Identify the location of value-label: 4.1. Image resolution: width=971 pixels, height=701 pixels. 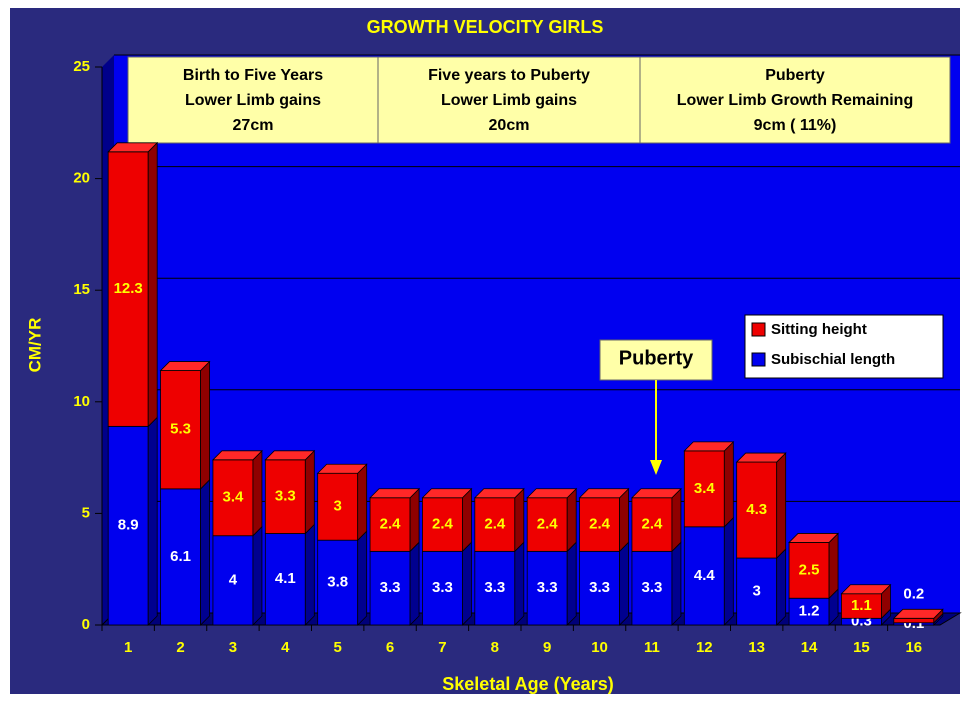
(285, 578).